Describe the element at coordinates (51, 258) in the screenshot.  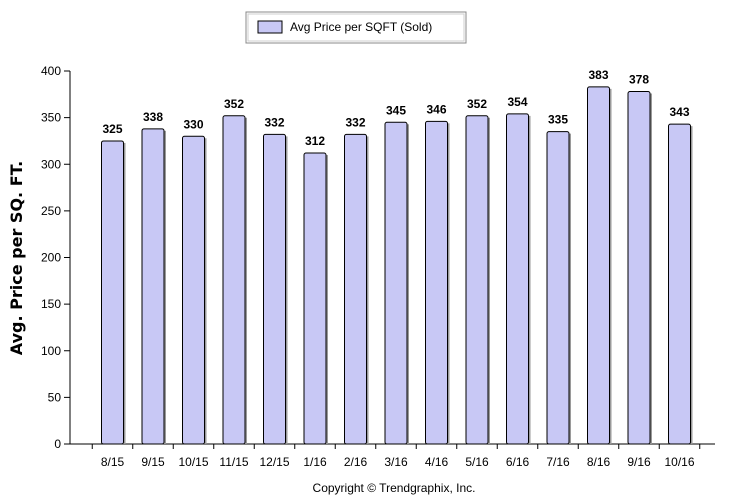
I see `y-tick-label: 200` at that location.